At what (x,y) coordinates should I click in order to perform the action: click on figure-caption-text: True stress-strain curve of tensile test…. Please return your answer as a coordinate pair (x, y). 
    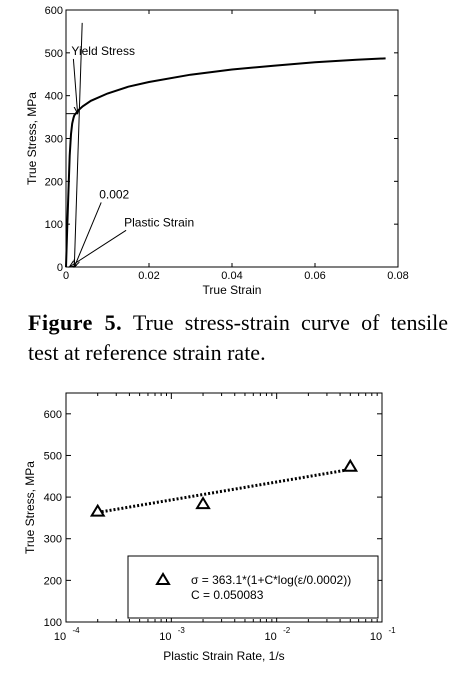
    Looking at the image, I should click on (238, 337).